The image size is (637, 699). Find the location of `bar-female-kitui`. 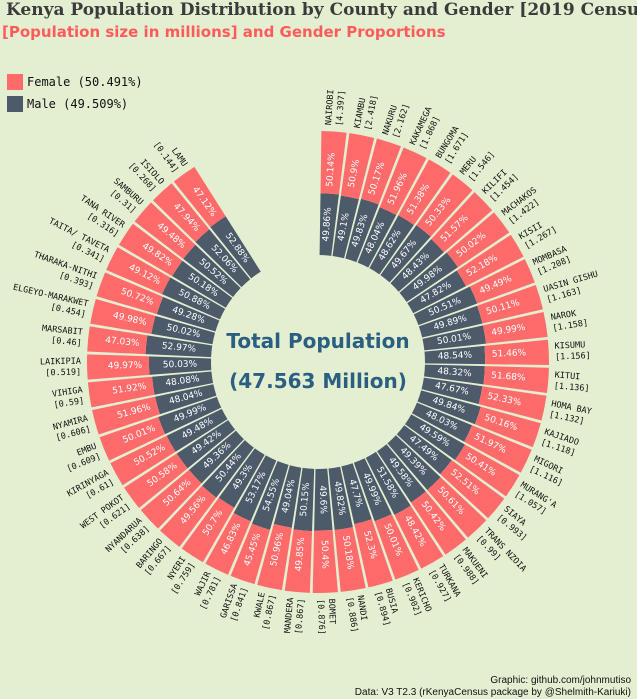

bar-female-kitui is located at coordinates (516, 379).